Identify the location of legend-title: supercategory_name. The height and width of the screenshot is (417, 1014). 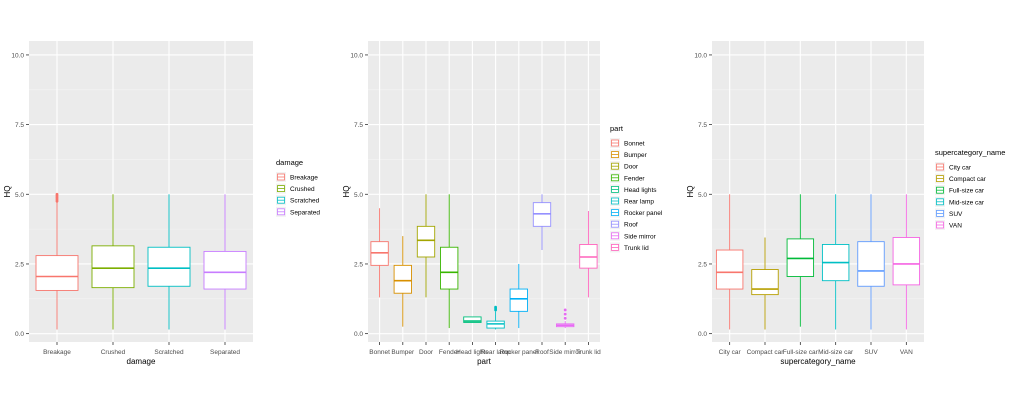
(970, 152).